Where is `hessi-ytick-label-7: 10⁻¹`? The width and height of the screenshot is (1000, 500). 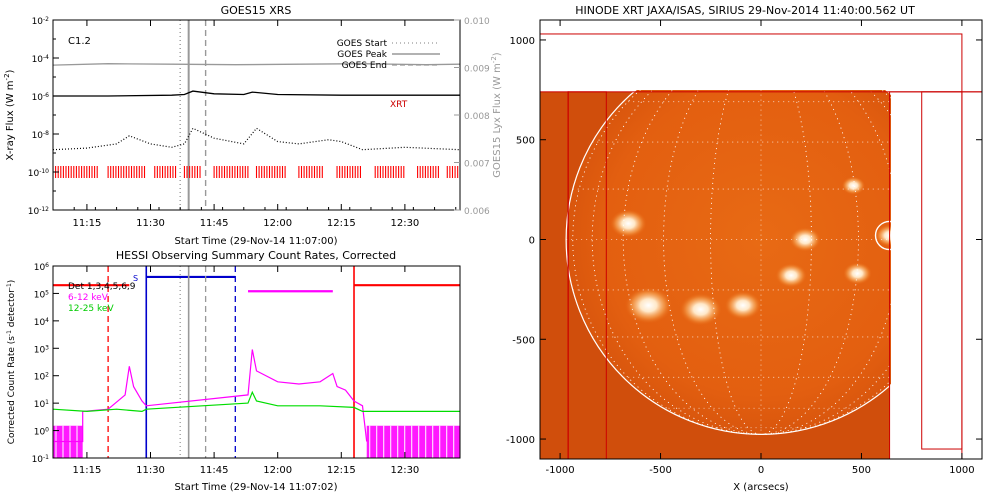 hessi-ytick-label-7: 10⁻¹ is located at coordinates (41, 460).